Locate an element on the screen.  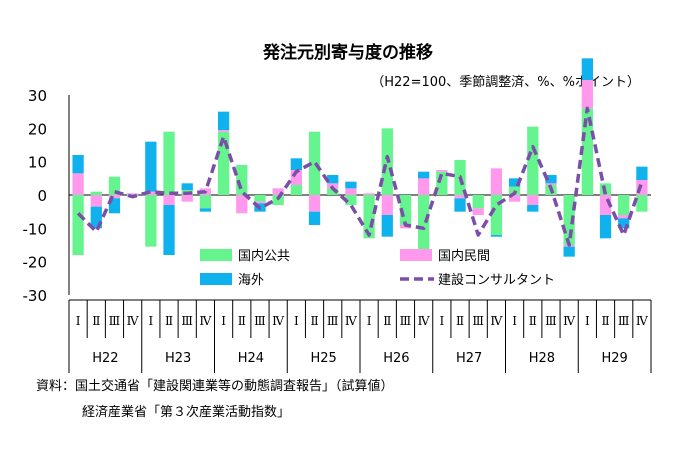
y-tick-label: 10 is located at coordinates (37, 163).